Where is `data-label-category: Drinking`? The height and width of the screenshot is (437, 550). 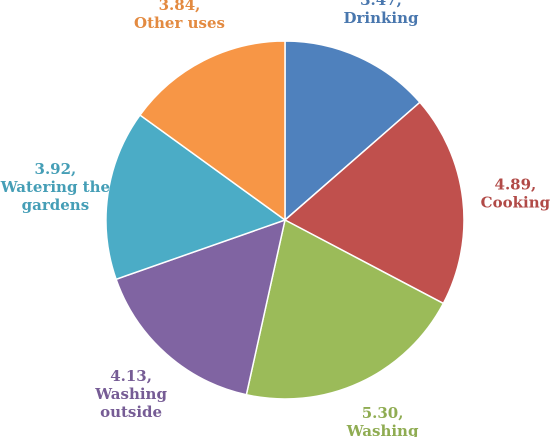
data-label-category: Drinking is located at coordinates (382, 18).